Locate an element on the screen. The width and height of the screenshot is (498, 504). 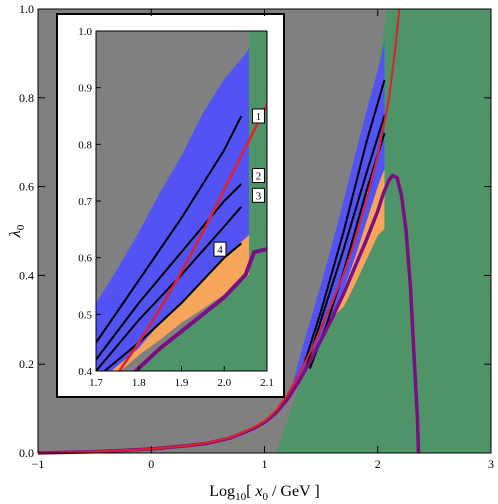
inset-y-tick-label: 1.0 is located at coordinates (85, 32).